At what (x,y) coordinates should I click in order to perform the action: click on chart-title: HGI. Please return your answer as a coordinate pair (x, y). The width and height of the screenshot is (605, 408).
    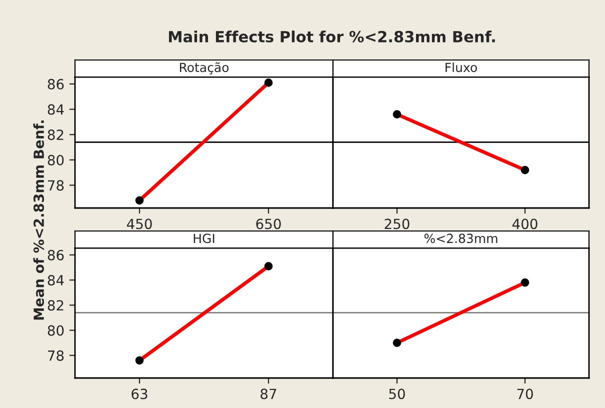
    Looking at the image, I should click on (204, 239).